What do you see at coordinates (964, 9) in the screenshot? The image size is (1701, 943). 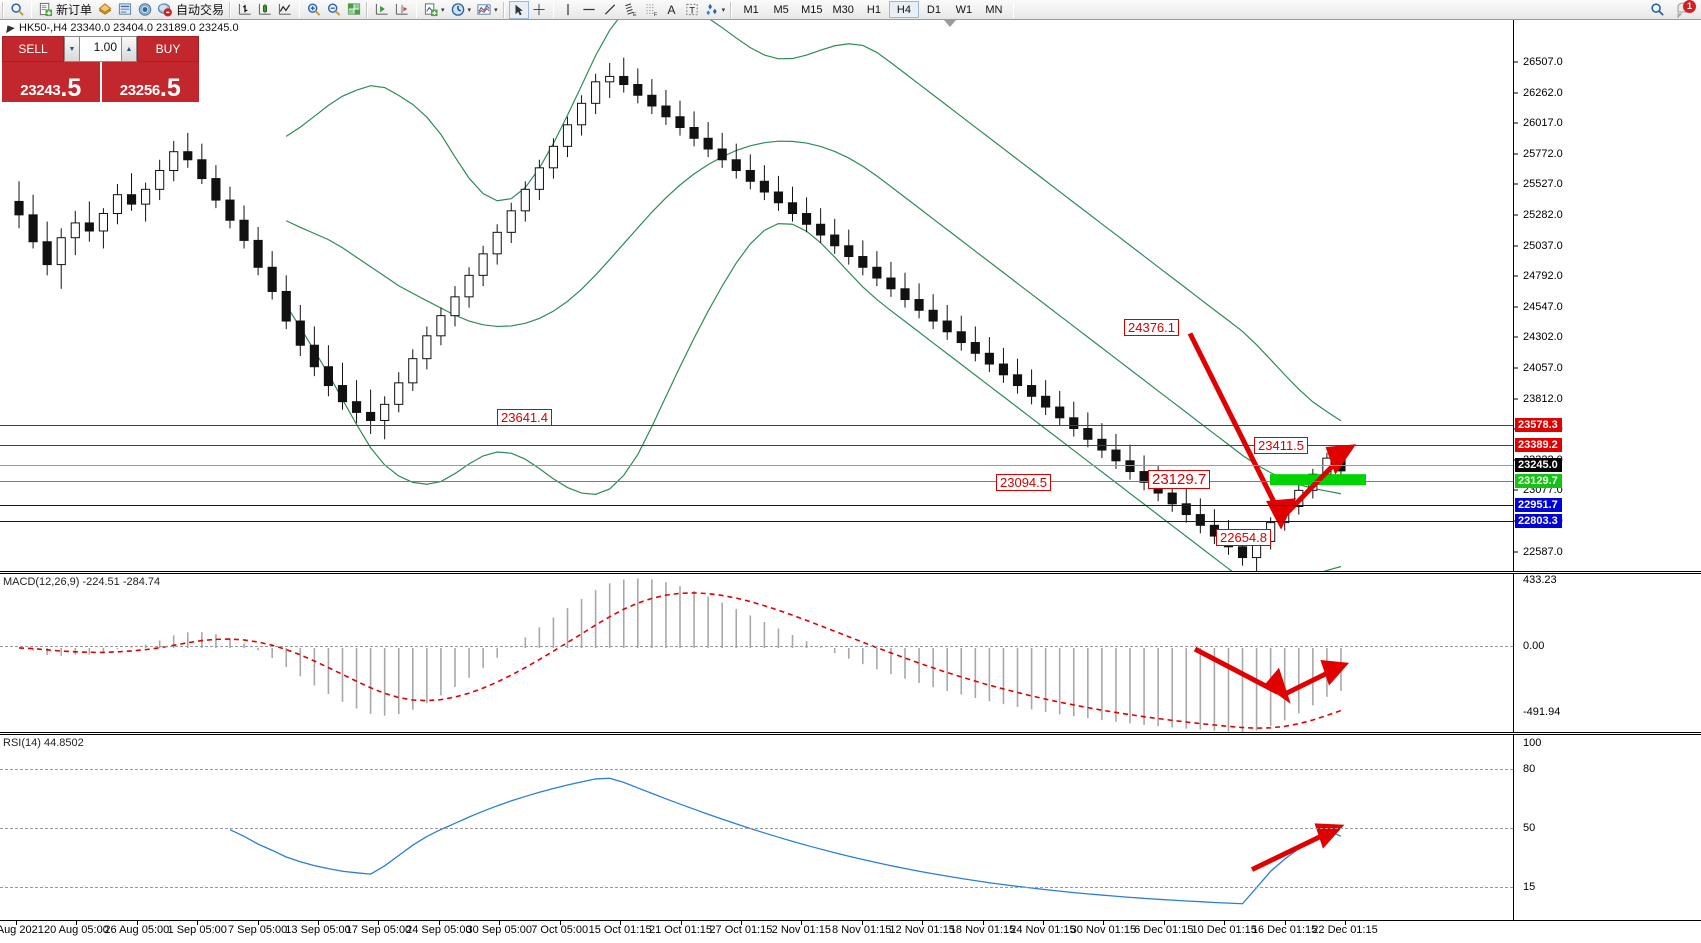 I see `tab-timeframe-w1: W1` at bounding box center [964, 9].